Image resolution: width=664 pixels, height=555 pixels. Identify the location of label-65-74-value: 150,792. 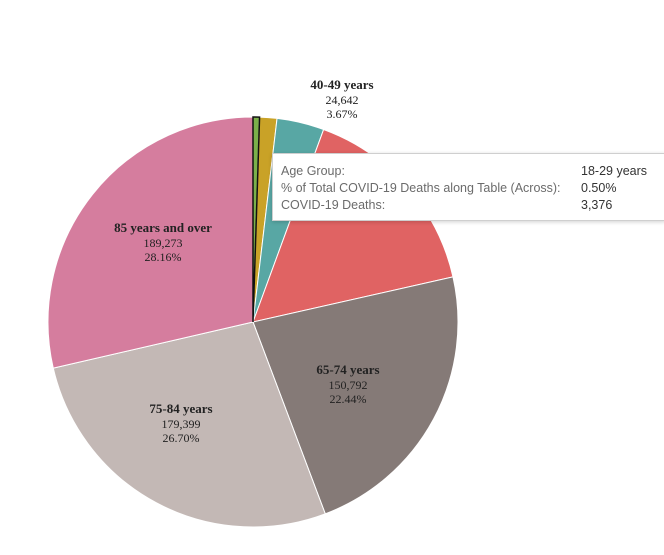
(348, 385).